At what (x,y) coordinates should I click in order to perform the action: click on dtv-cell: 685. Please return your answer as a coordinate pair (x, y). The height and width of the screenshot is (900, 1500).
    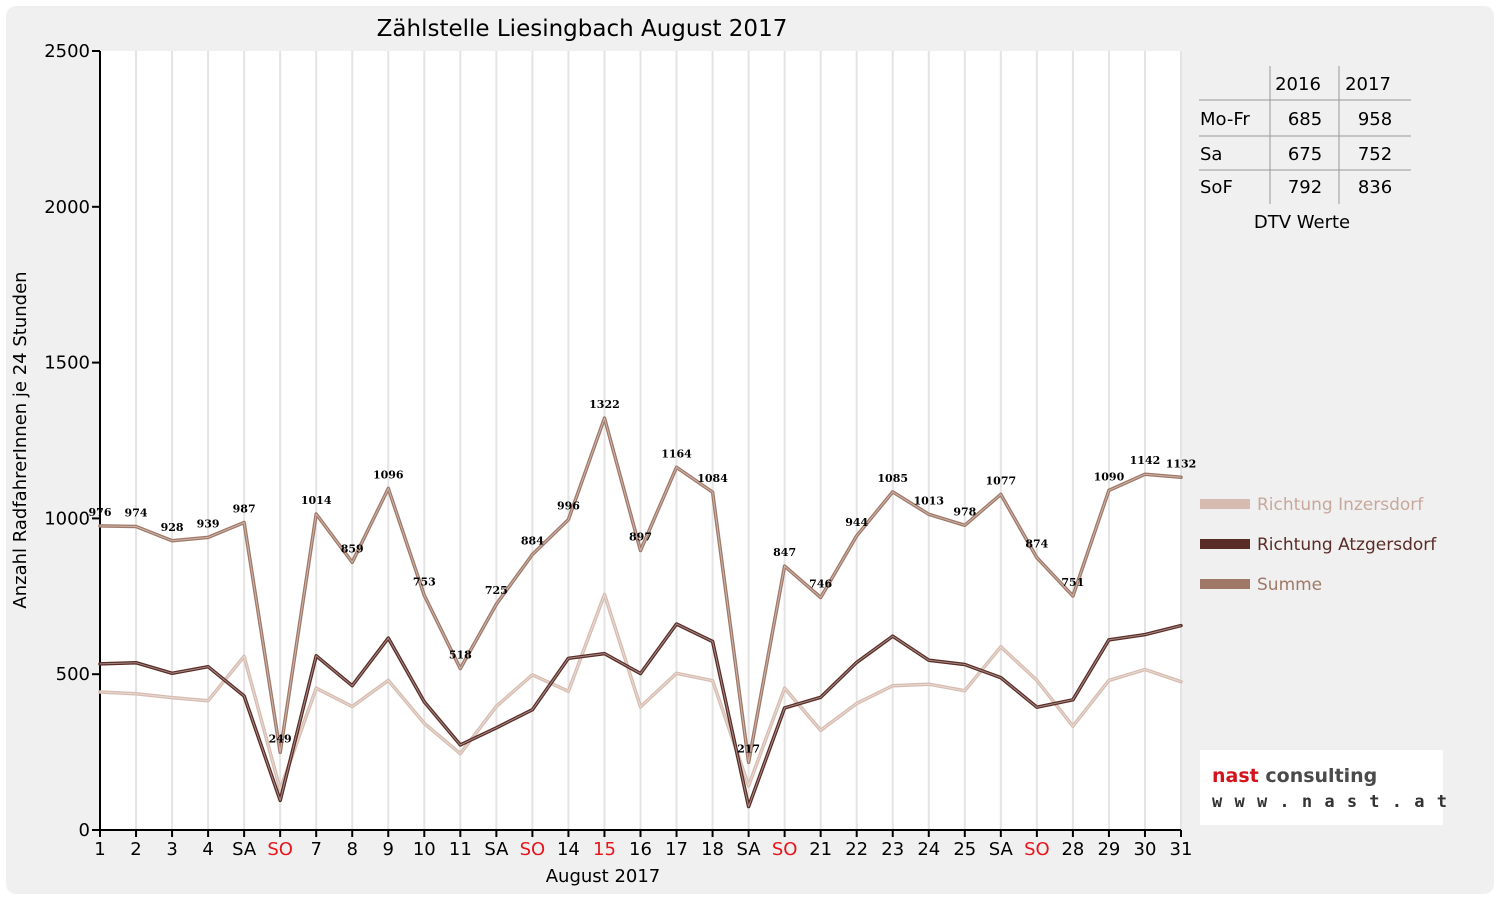
    Looking at the image, I should click on (1305, 119).